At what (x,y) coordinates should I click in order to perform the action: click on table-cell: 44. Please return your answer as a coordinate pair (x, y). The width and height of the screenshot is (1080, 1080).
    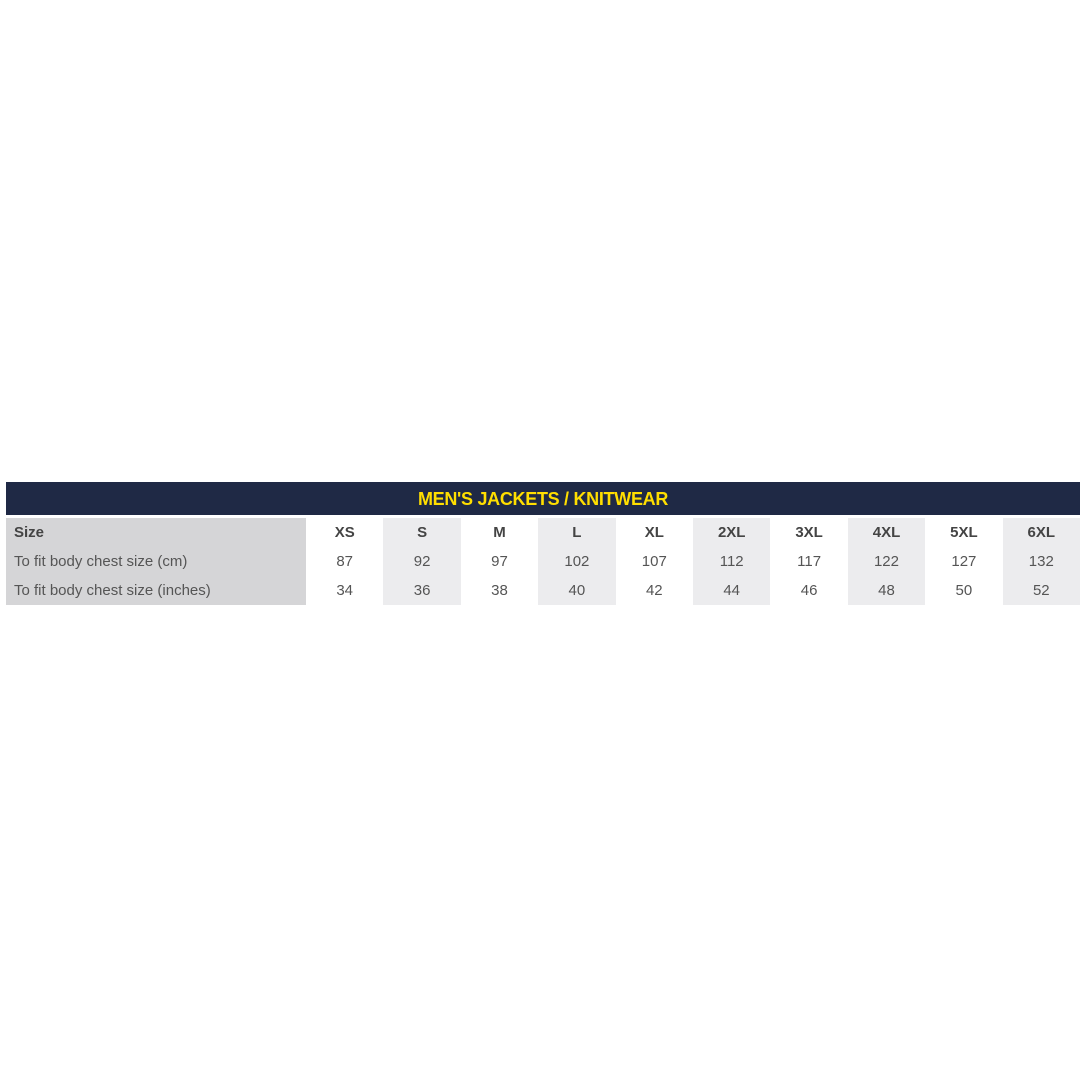
    Looking at the image, I should click on (732, 590).